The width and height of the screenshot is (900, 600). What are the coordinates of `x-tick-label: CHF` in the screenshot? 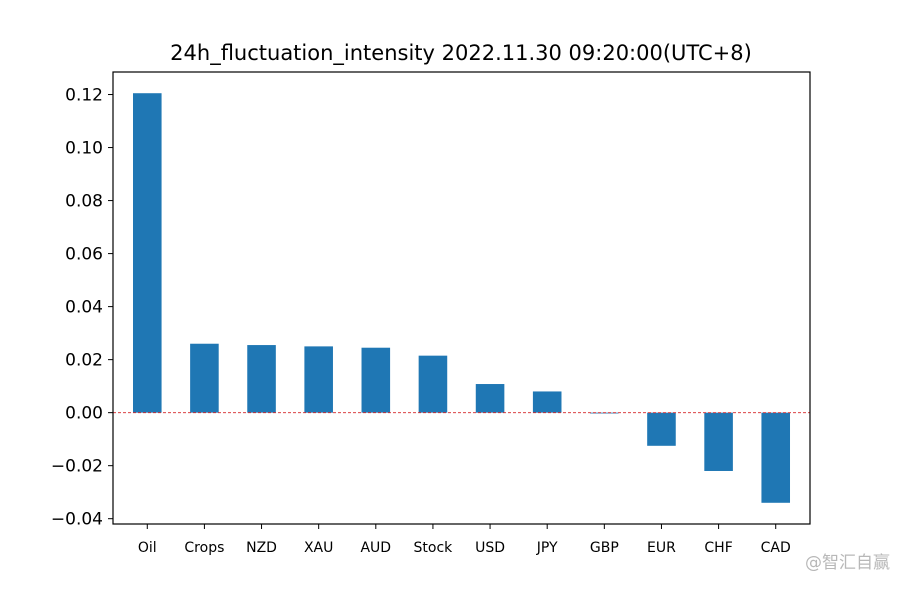 It's located at (718, 548).